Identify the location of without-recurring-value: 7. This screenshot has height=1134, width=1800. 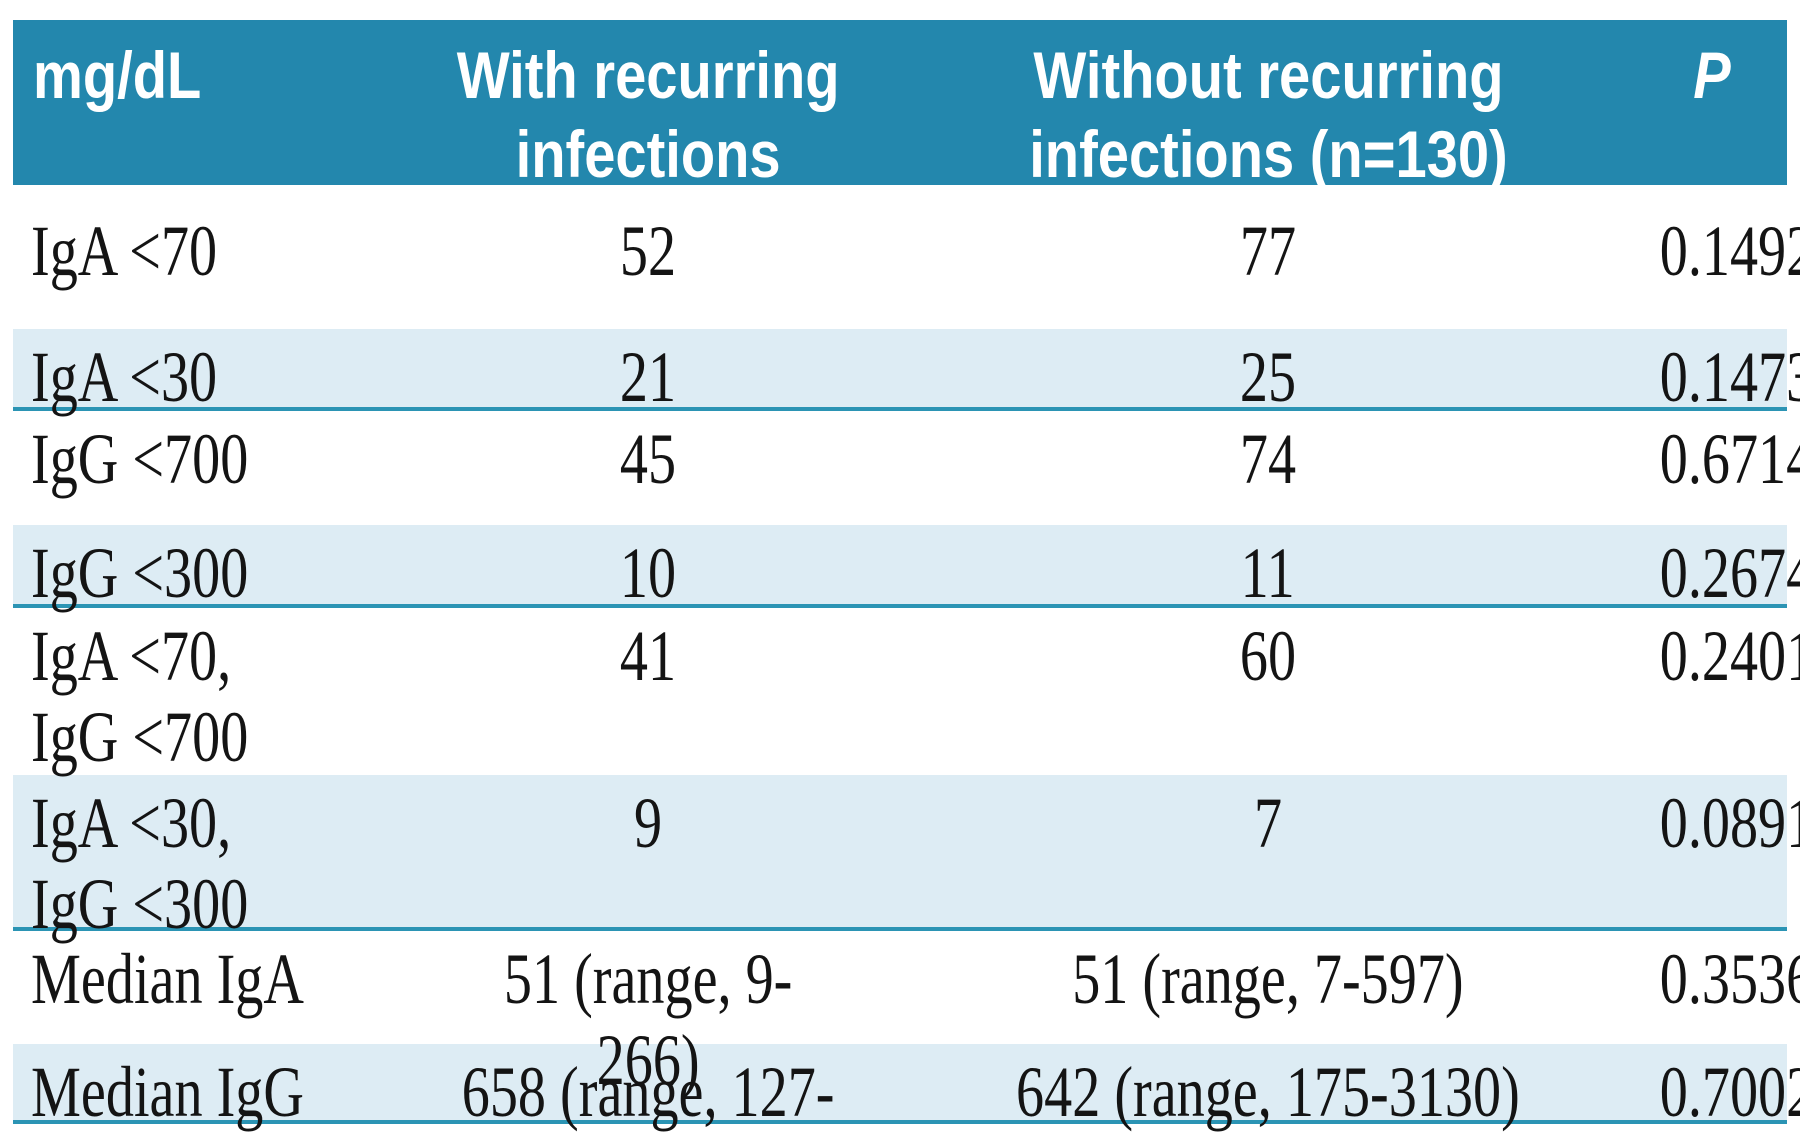
(1268, 851).